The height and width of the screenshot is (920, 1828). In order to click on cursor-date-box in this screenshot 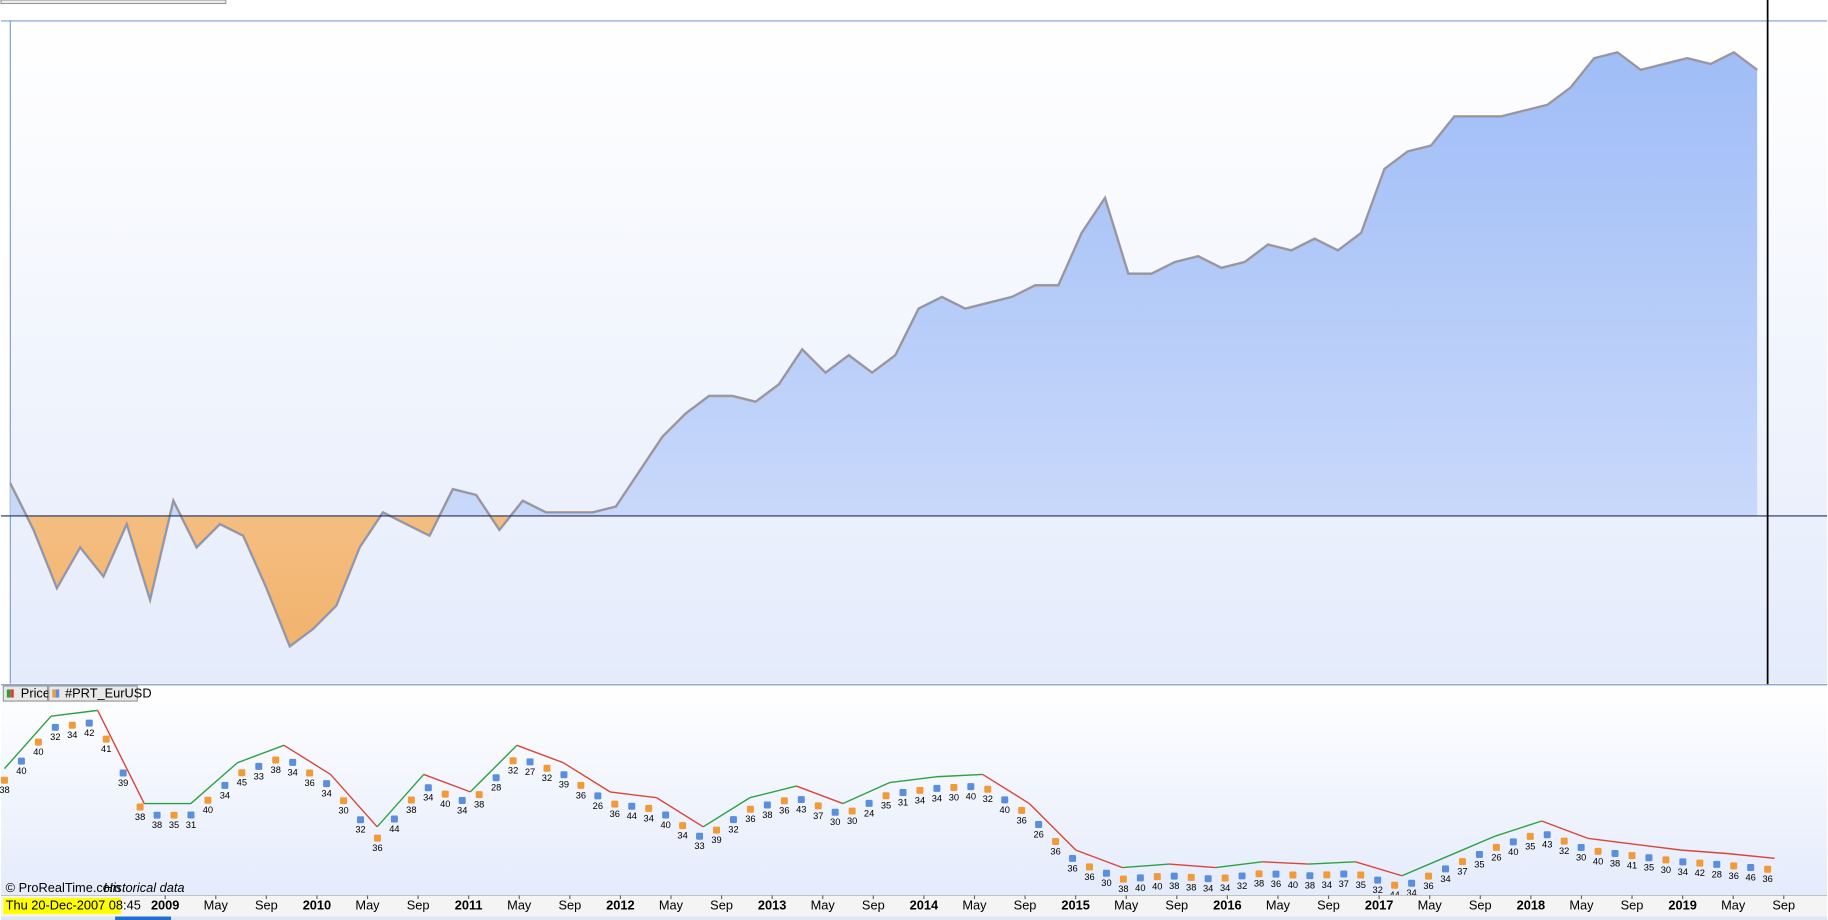, I will do `click(62, 906)`.